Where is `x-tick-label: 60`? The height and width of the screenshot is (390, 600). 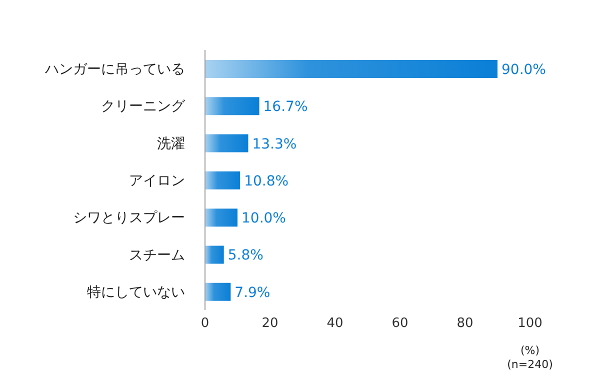 x-tick-label: 60 is located at coordinates (400, 324).